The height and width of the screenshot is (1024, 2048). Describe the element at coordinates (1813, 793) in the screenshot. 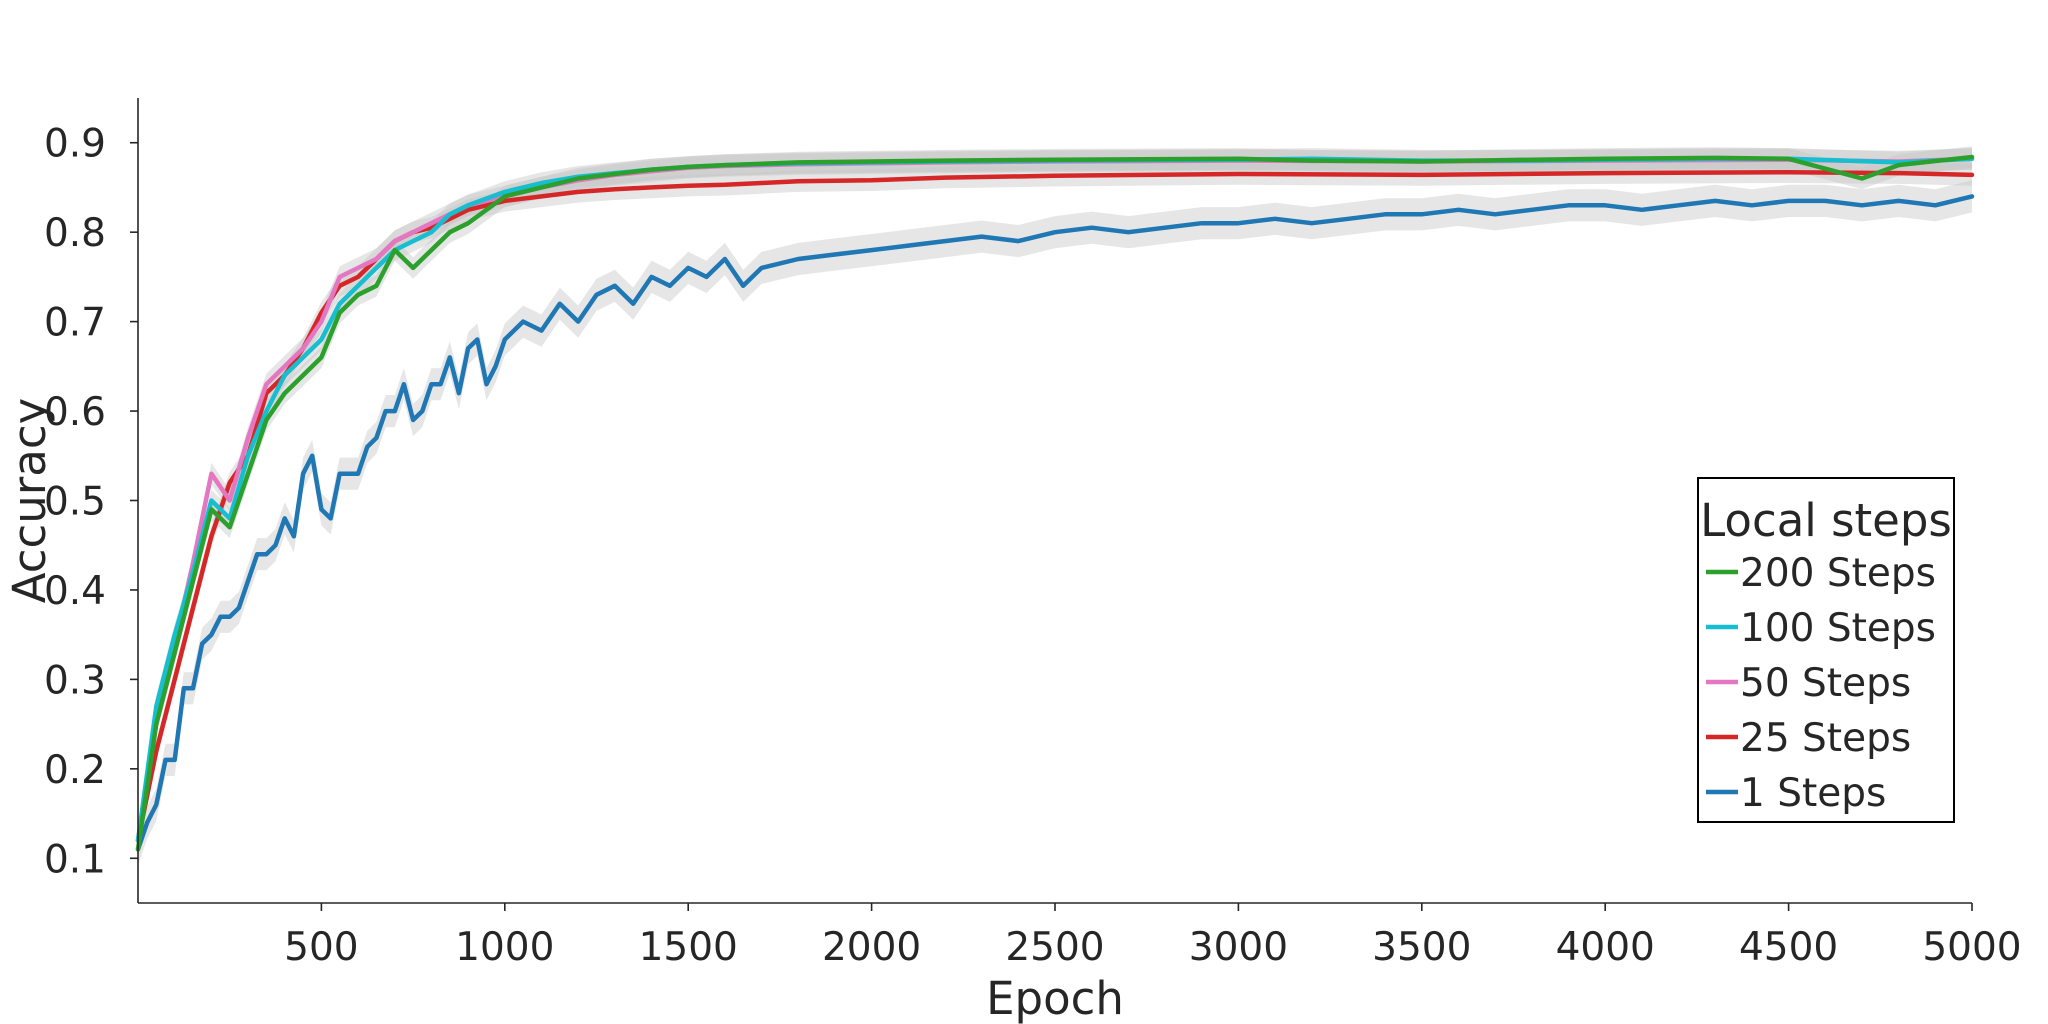

I see `legend-label-1-steps: 1 Steps` at that location.